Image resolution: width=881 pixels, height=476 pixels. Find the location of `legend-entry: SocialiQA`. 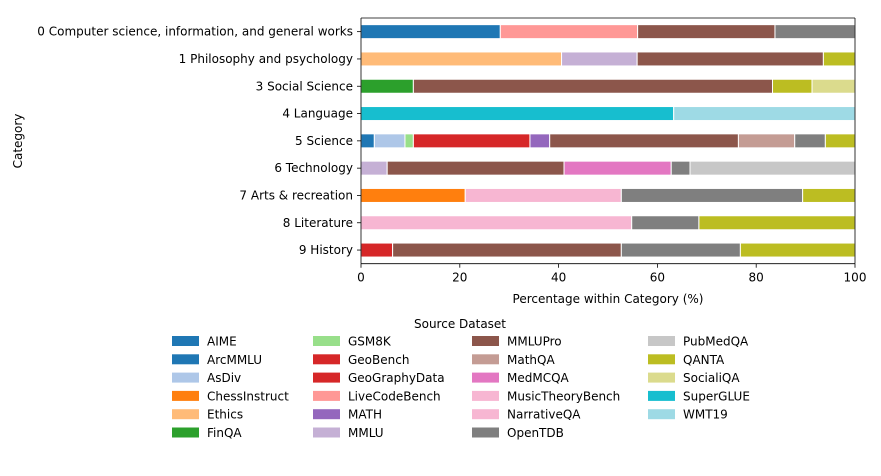

legend-entry: SocialiQA is located at coordinates (711, 378).